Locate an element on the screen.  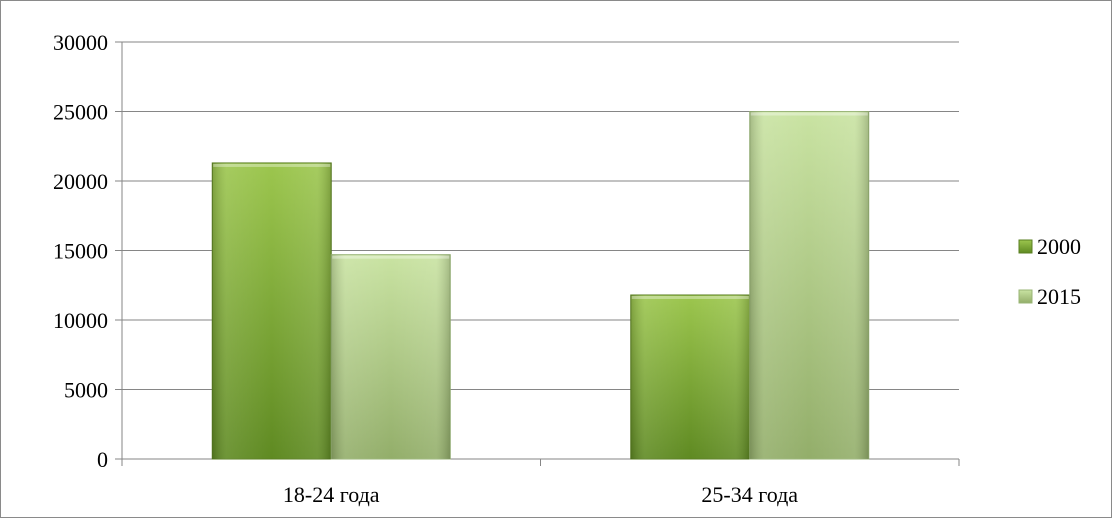
legend: 2000 2015 is located at coordinates (1049, 271).